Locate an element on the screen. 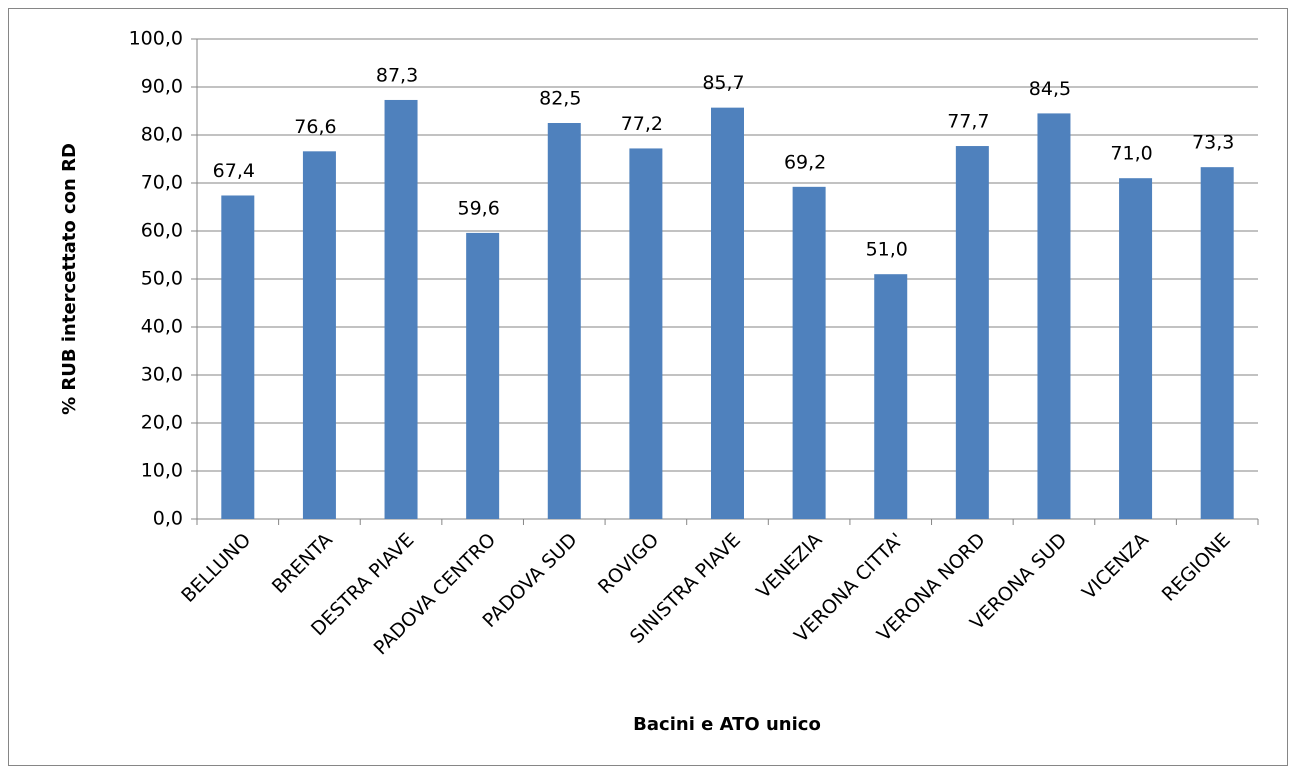 The width and height of the screenshot is (1296, 774). y-tick-label: 20,0 is located at coordinates (162, 423).